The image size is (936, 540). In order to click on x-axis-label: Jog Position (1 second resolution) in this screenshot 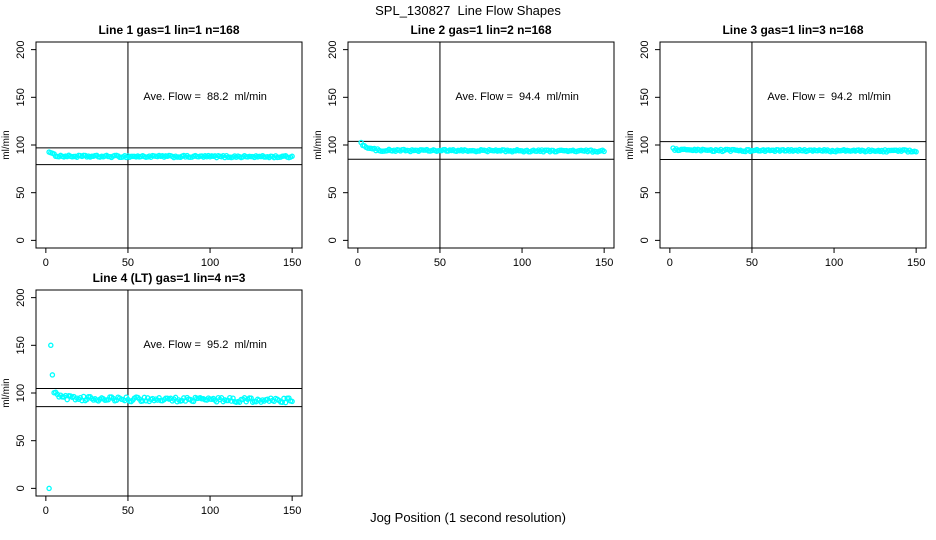, I will do `click(468, 517)`.